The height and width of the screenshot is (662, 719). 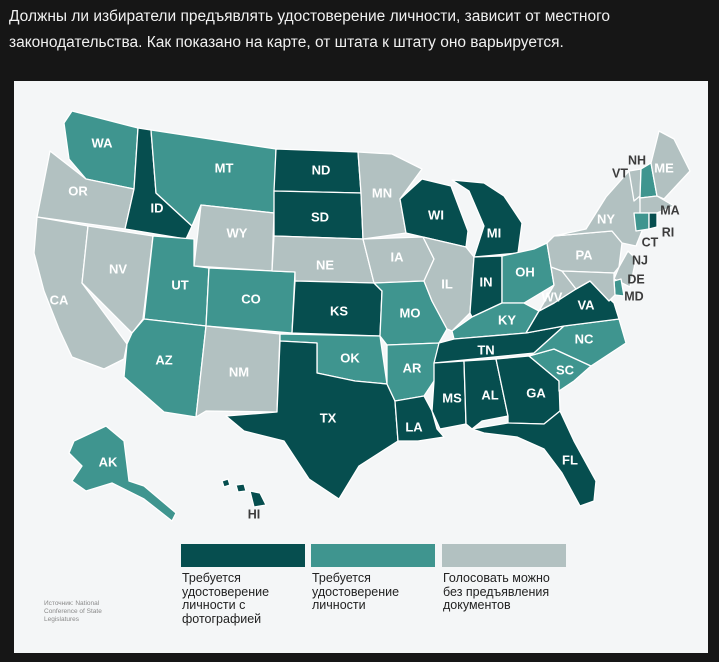 What do you see at coordinates (382, 192) in the screenshot?
I see `state-label-mn: MN` at bounding box center [382, 192].